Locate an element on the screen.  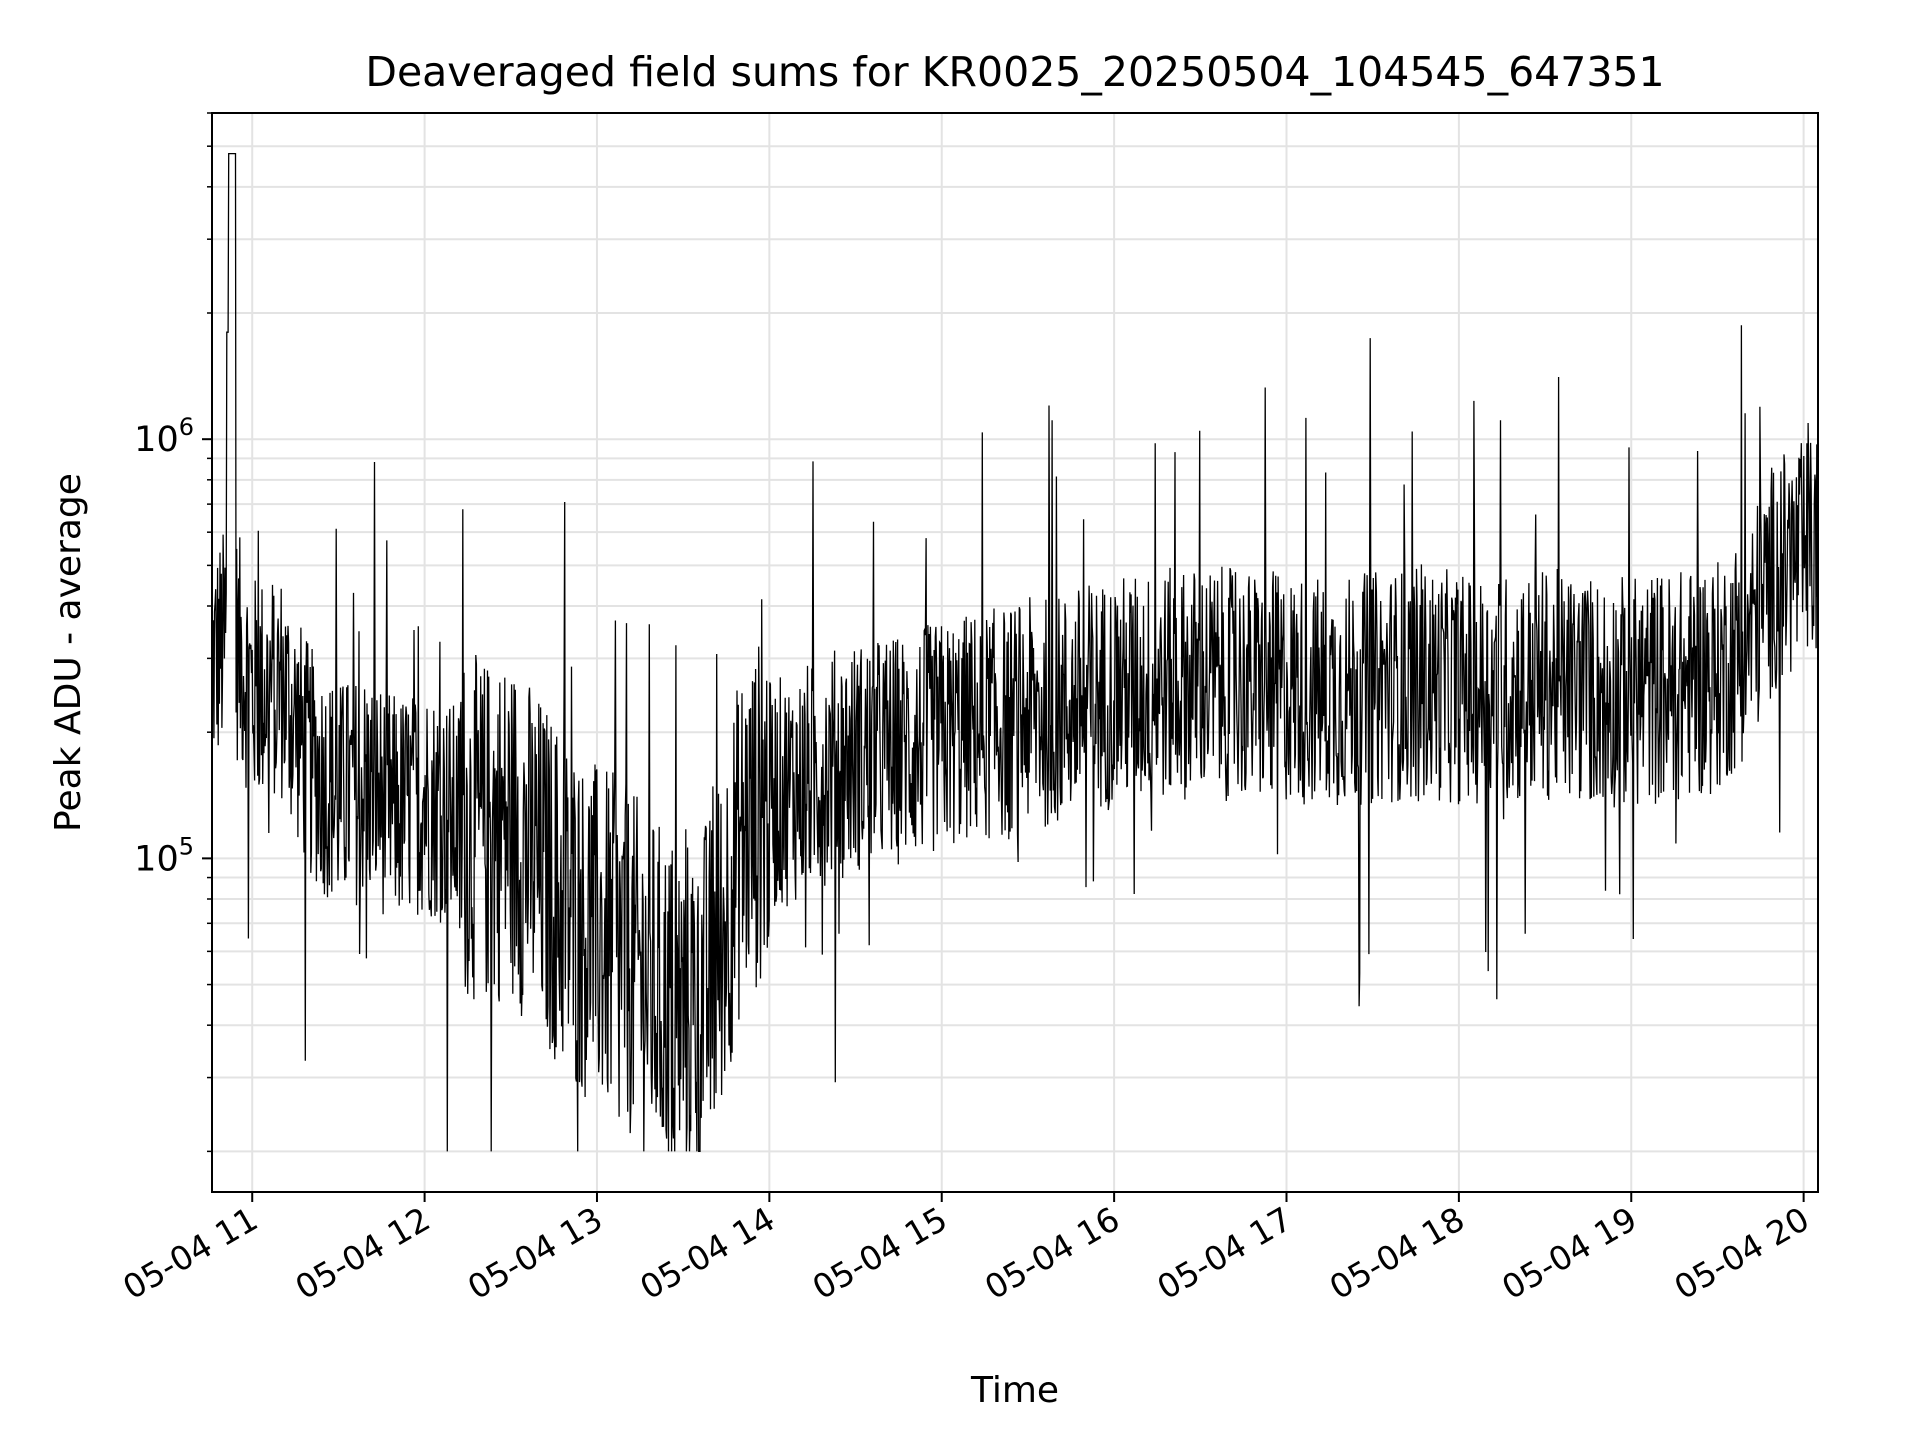
y-tick-label: 10⁶ is located at coordinates (164, 436).